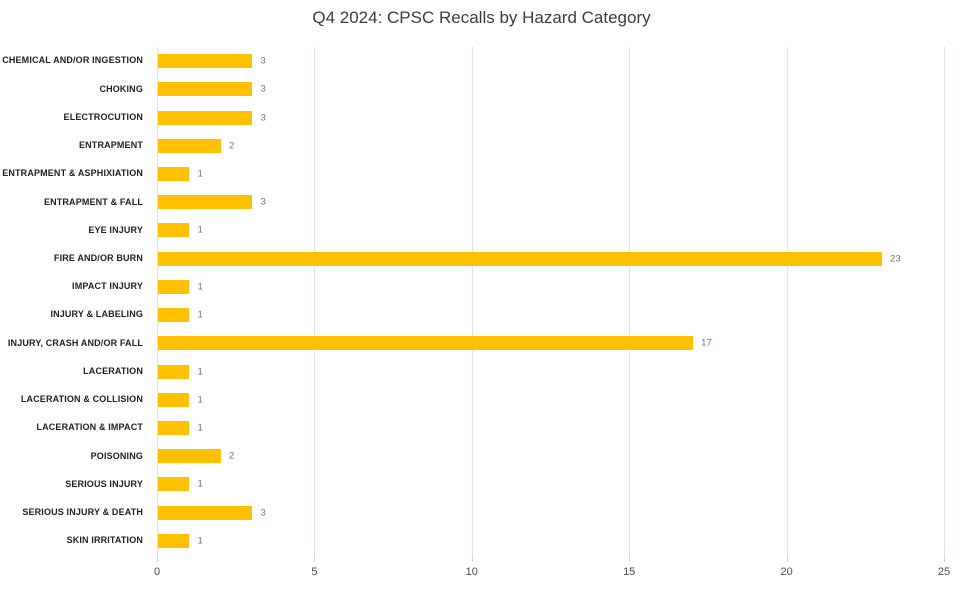 This screenshot has width=963, height=591. What do you see at coordinates (121, 88) in the screenshot?
I see `category-label: CHOKING` at bounding box center [121, 88].